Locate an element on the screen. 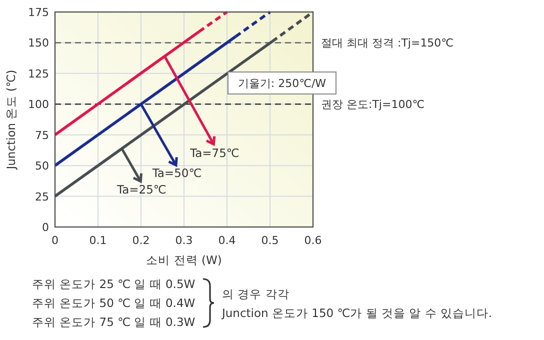 This screenshot has height=340, width=544. x-tick-label: 0.5 is located at coordinates (270, 240).